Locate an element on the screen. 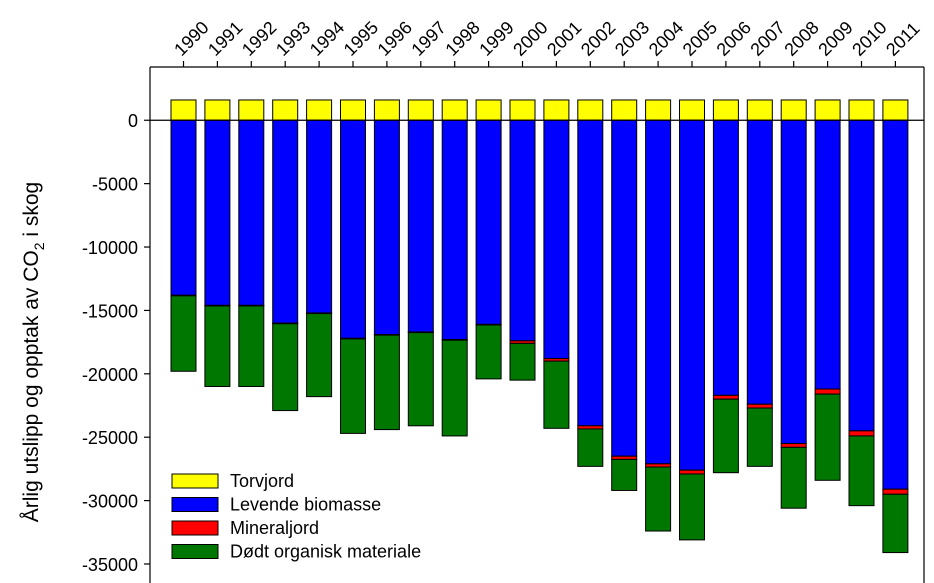  x-tick-label: 2010 is located at coordinates (869, 38).